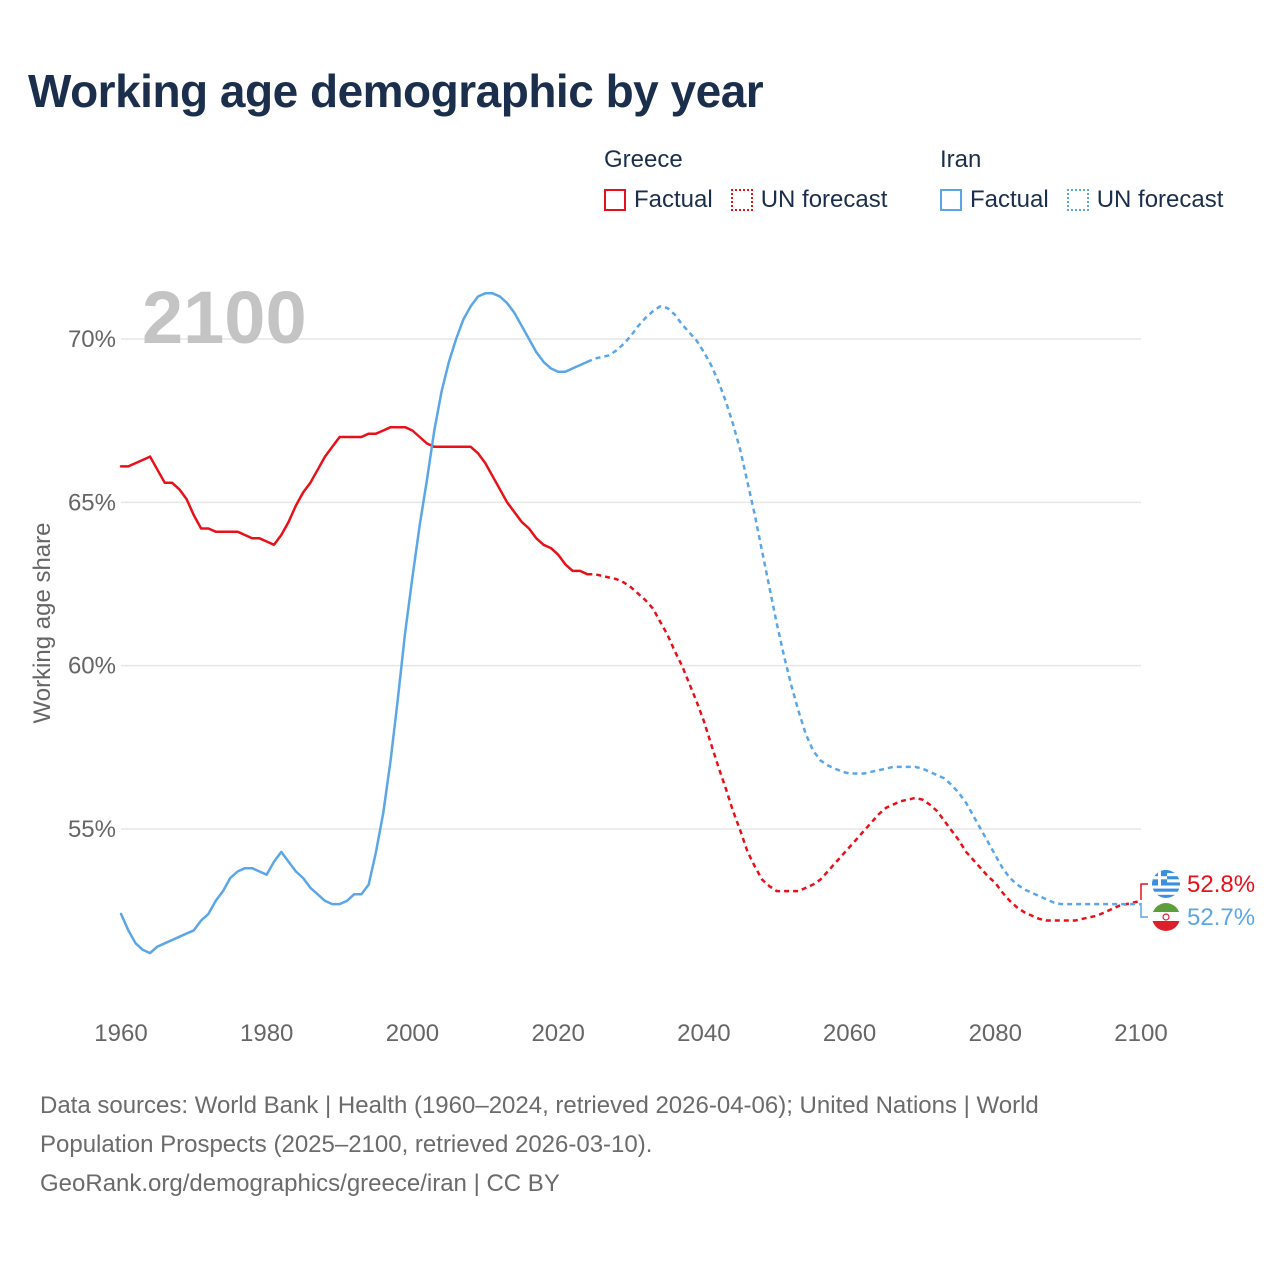 This screenshot has height=1280, width=1280. Describe the element at coordinates (1197, 900) in the screenshot. I see `end-markers: 52.8% 52.7%` at that location.